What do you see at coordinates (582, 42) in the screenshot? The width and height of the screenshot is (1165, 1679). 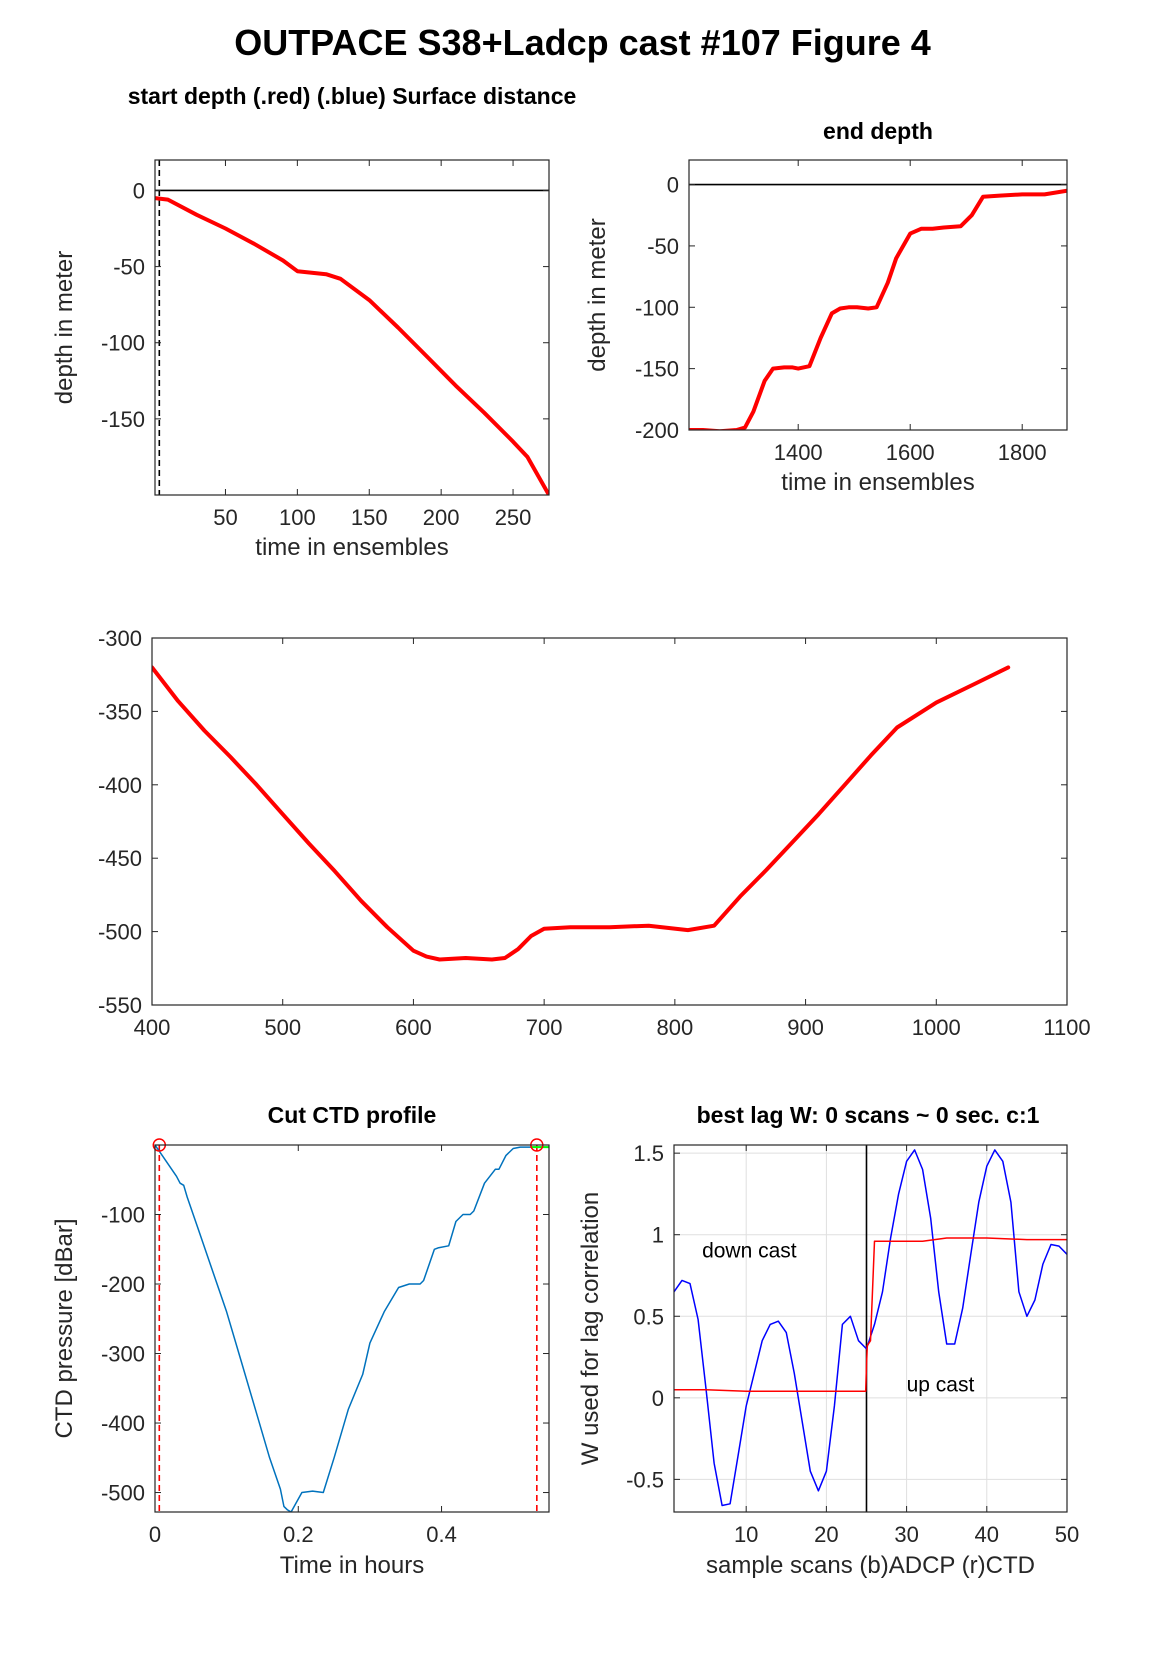 I see `figure-title: OUTPACE S38+Ladcp cast #107 Figure 4` at bounding box center [582, 42].